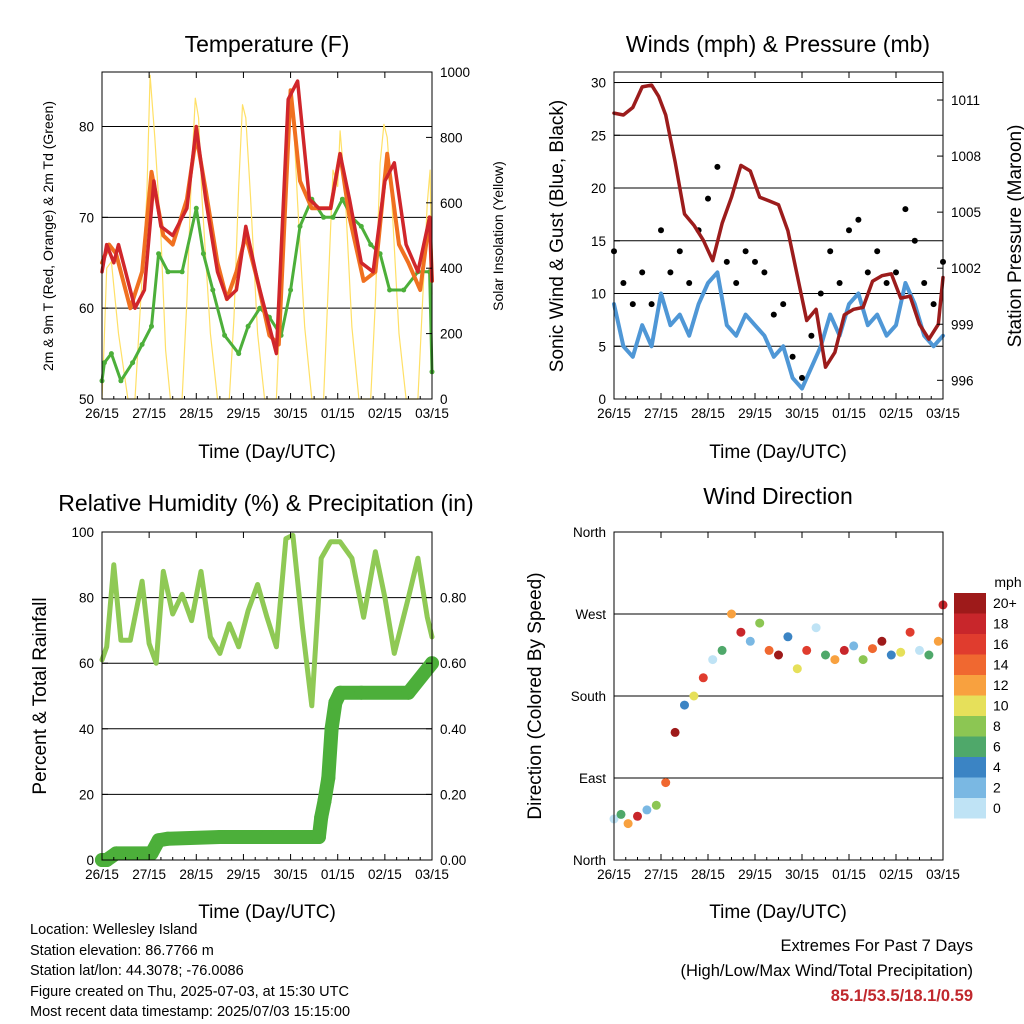 The width and height of the screenshot is (1024, 1024). Describe the element at coordinates (40, 695) in the screenshot. I see `humidity-y-label: Percent & Total Rainfall` at that location.